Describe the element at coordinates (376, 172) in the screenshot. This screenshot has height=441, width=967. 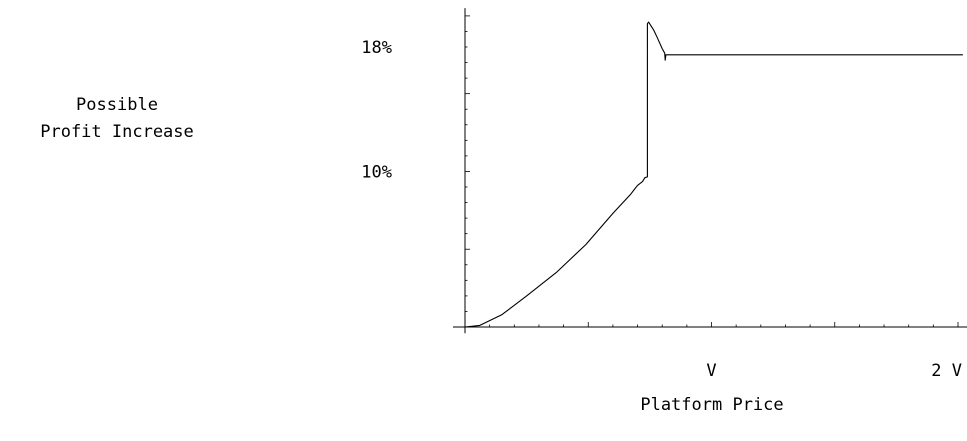
I see `y-tick-label: 10%` at that location.